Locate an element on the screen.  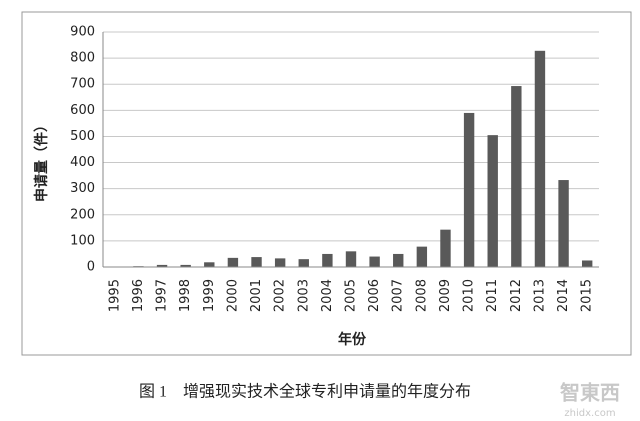
x-tick-label: 2011 is located at coordinates (492, 295).